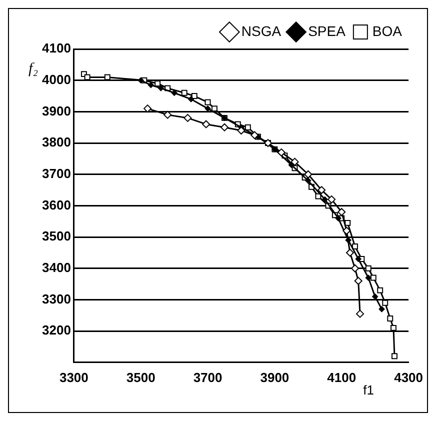  What do you see at coordinates (56, 204) in the screenshot?
I see `y-tick-label: 3600` at bounding box center [56, 204].